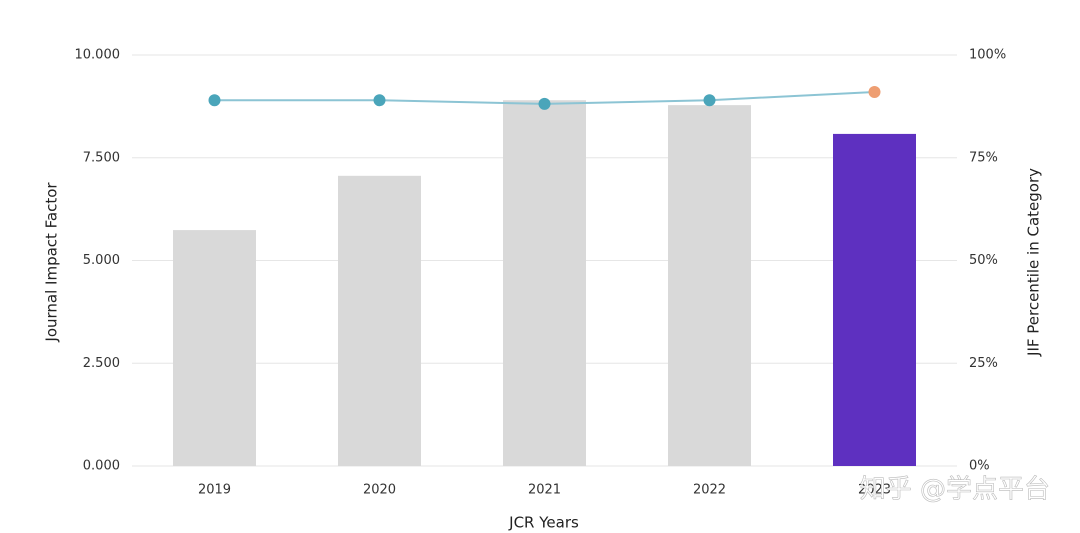 Image resolution: width=1080 pixels, height=533 pixels. I want to click on y2-tick-label: 0%, so click(979, 466).